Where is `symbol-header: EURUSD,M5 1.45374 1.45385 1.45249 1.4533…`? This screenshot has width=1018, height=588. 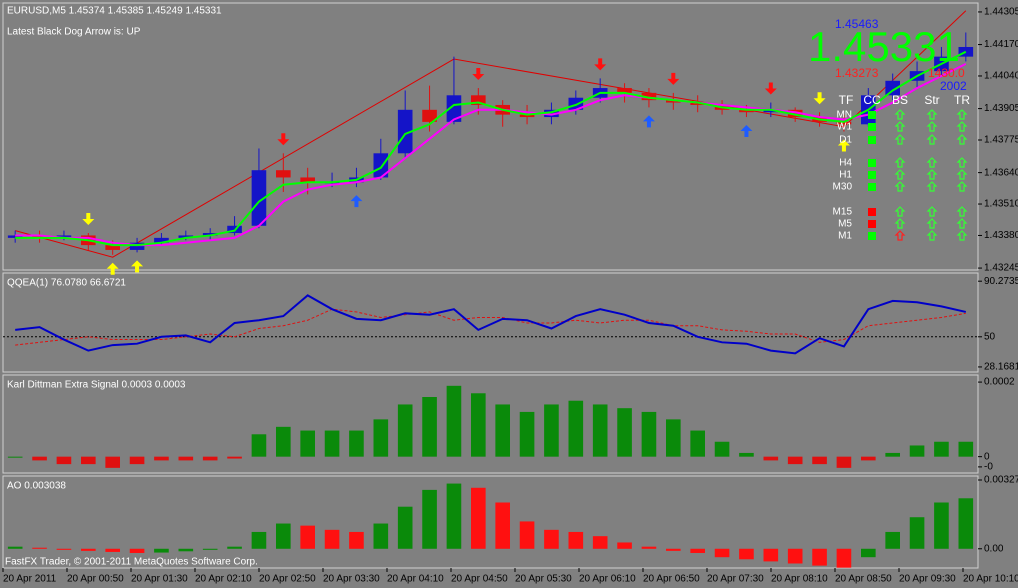
symbol-header: EURUSD,M5 1.45374 1.45385 1.45249 1.4533… is located at coordinates (114, 11).